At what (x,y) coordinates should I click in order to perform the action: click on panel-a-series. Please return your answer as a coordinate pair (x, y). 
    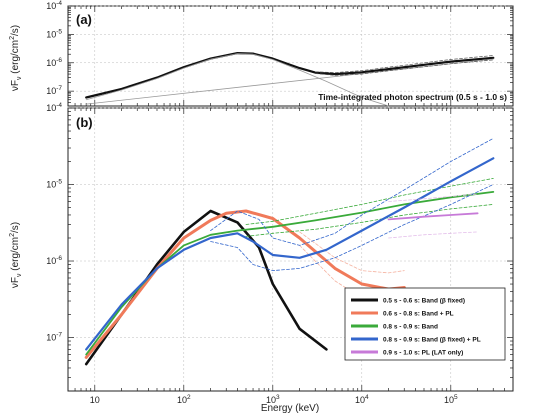
    Looking at the image, I should click on (290, 79).